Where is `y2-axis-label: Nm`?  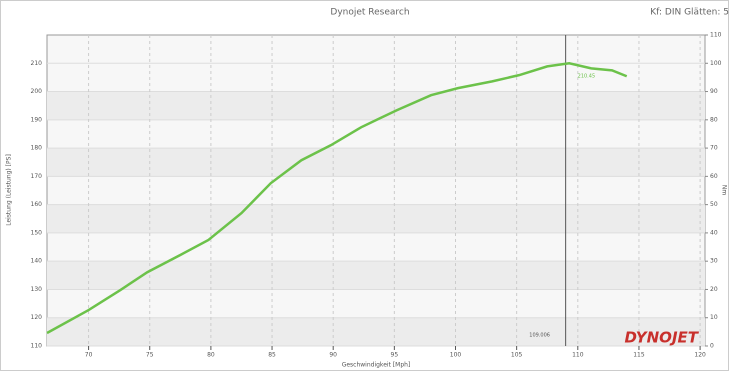
y2-axis-label: Nm is located at coordinates (724, 190).